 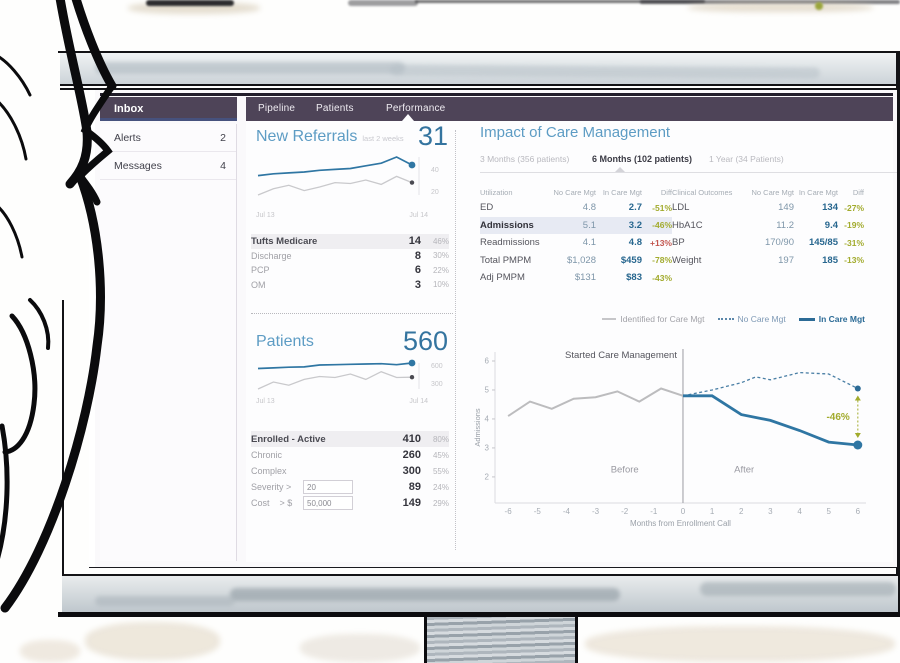 What do you see at coordinates (576, 243) in the screenshot?
I see `table-row: Readmissions 4.1 4.8 +13%` at bounding box center [576, 243].